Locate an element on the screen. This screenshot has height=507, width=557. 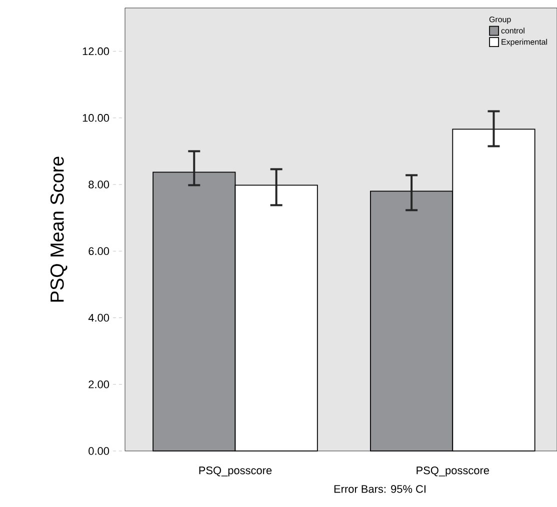
y-tick-label: 12.00 is located at coordinates (96, 51).